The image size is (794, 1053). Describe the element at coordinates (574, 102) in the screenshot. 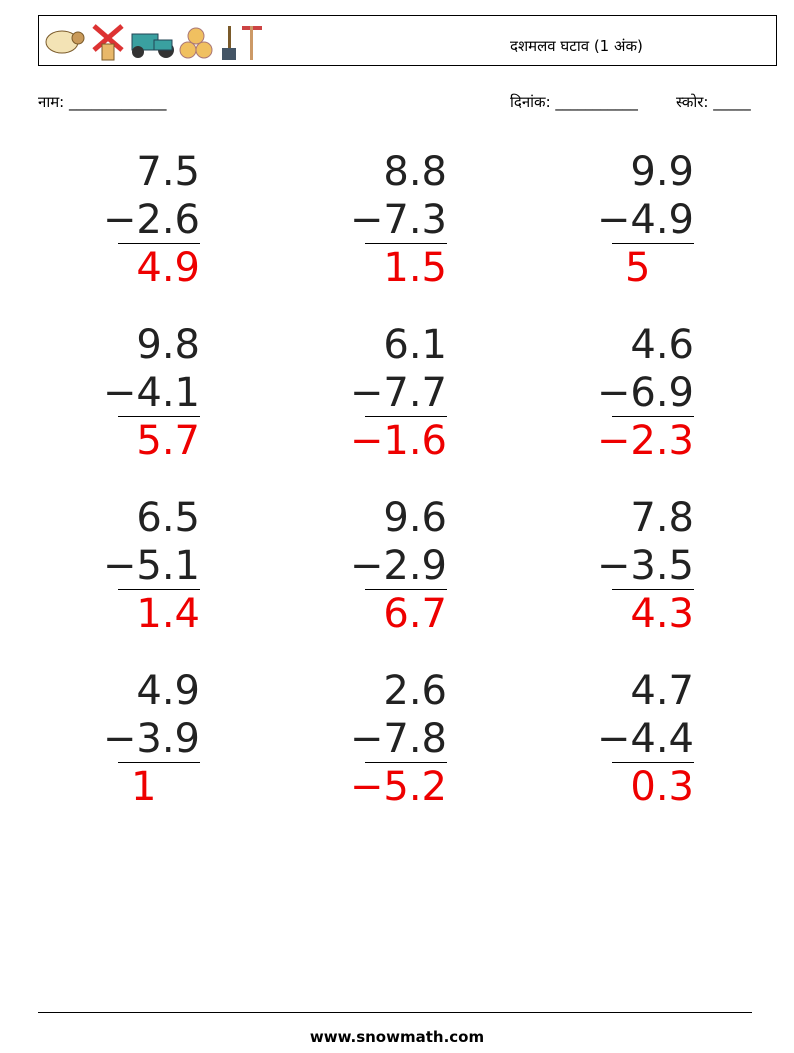

I see `date-field: दिनांक: ___________` at that location.